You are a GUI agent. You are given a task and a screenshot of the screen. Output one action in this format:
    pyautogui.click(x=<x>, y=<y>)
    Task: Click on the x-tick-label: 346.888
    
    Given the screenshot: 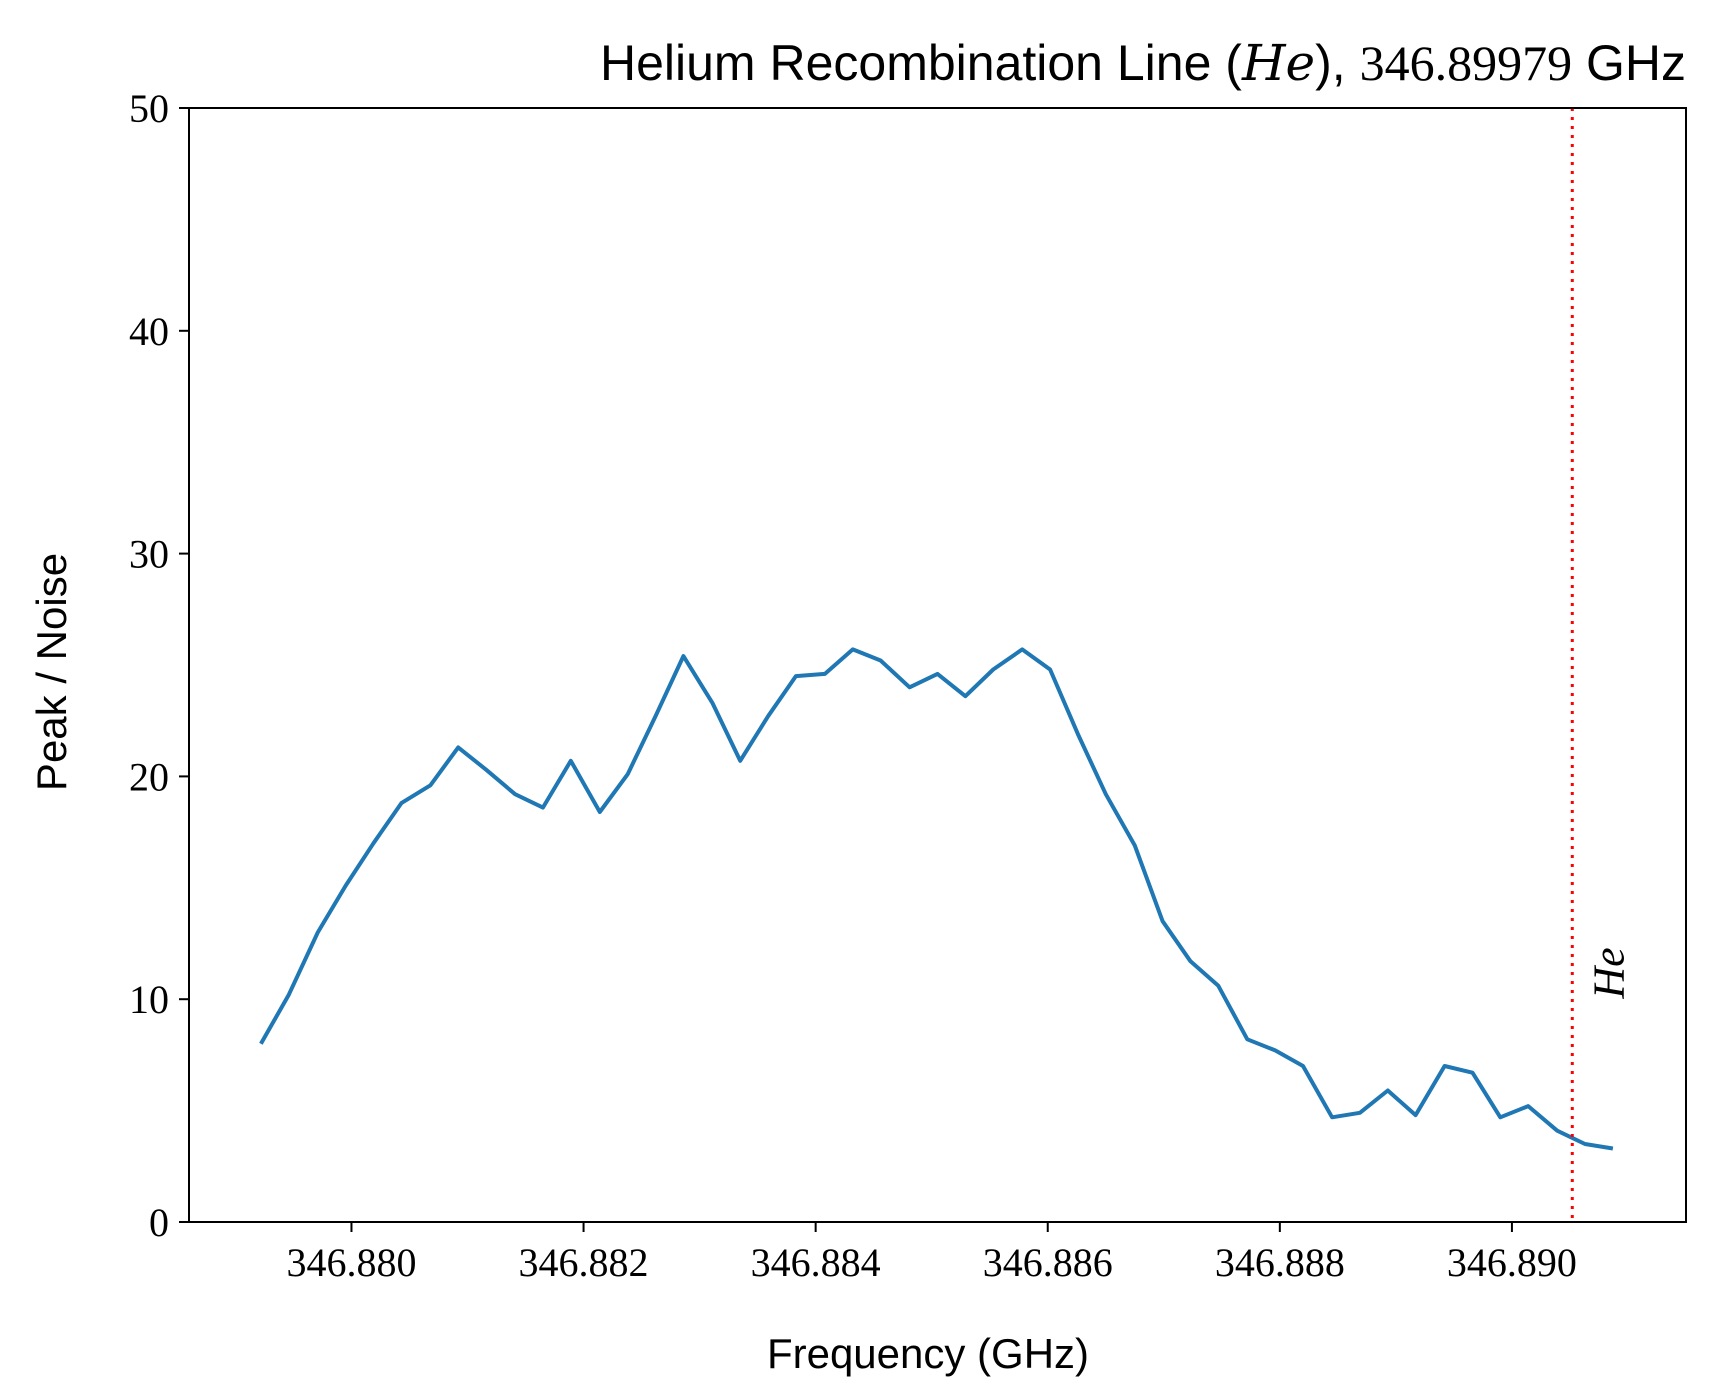 What is the action you would take?
    pyautogui.click(x=1280, y=1262)
    